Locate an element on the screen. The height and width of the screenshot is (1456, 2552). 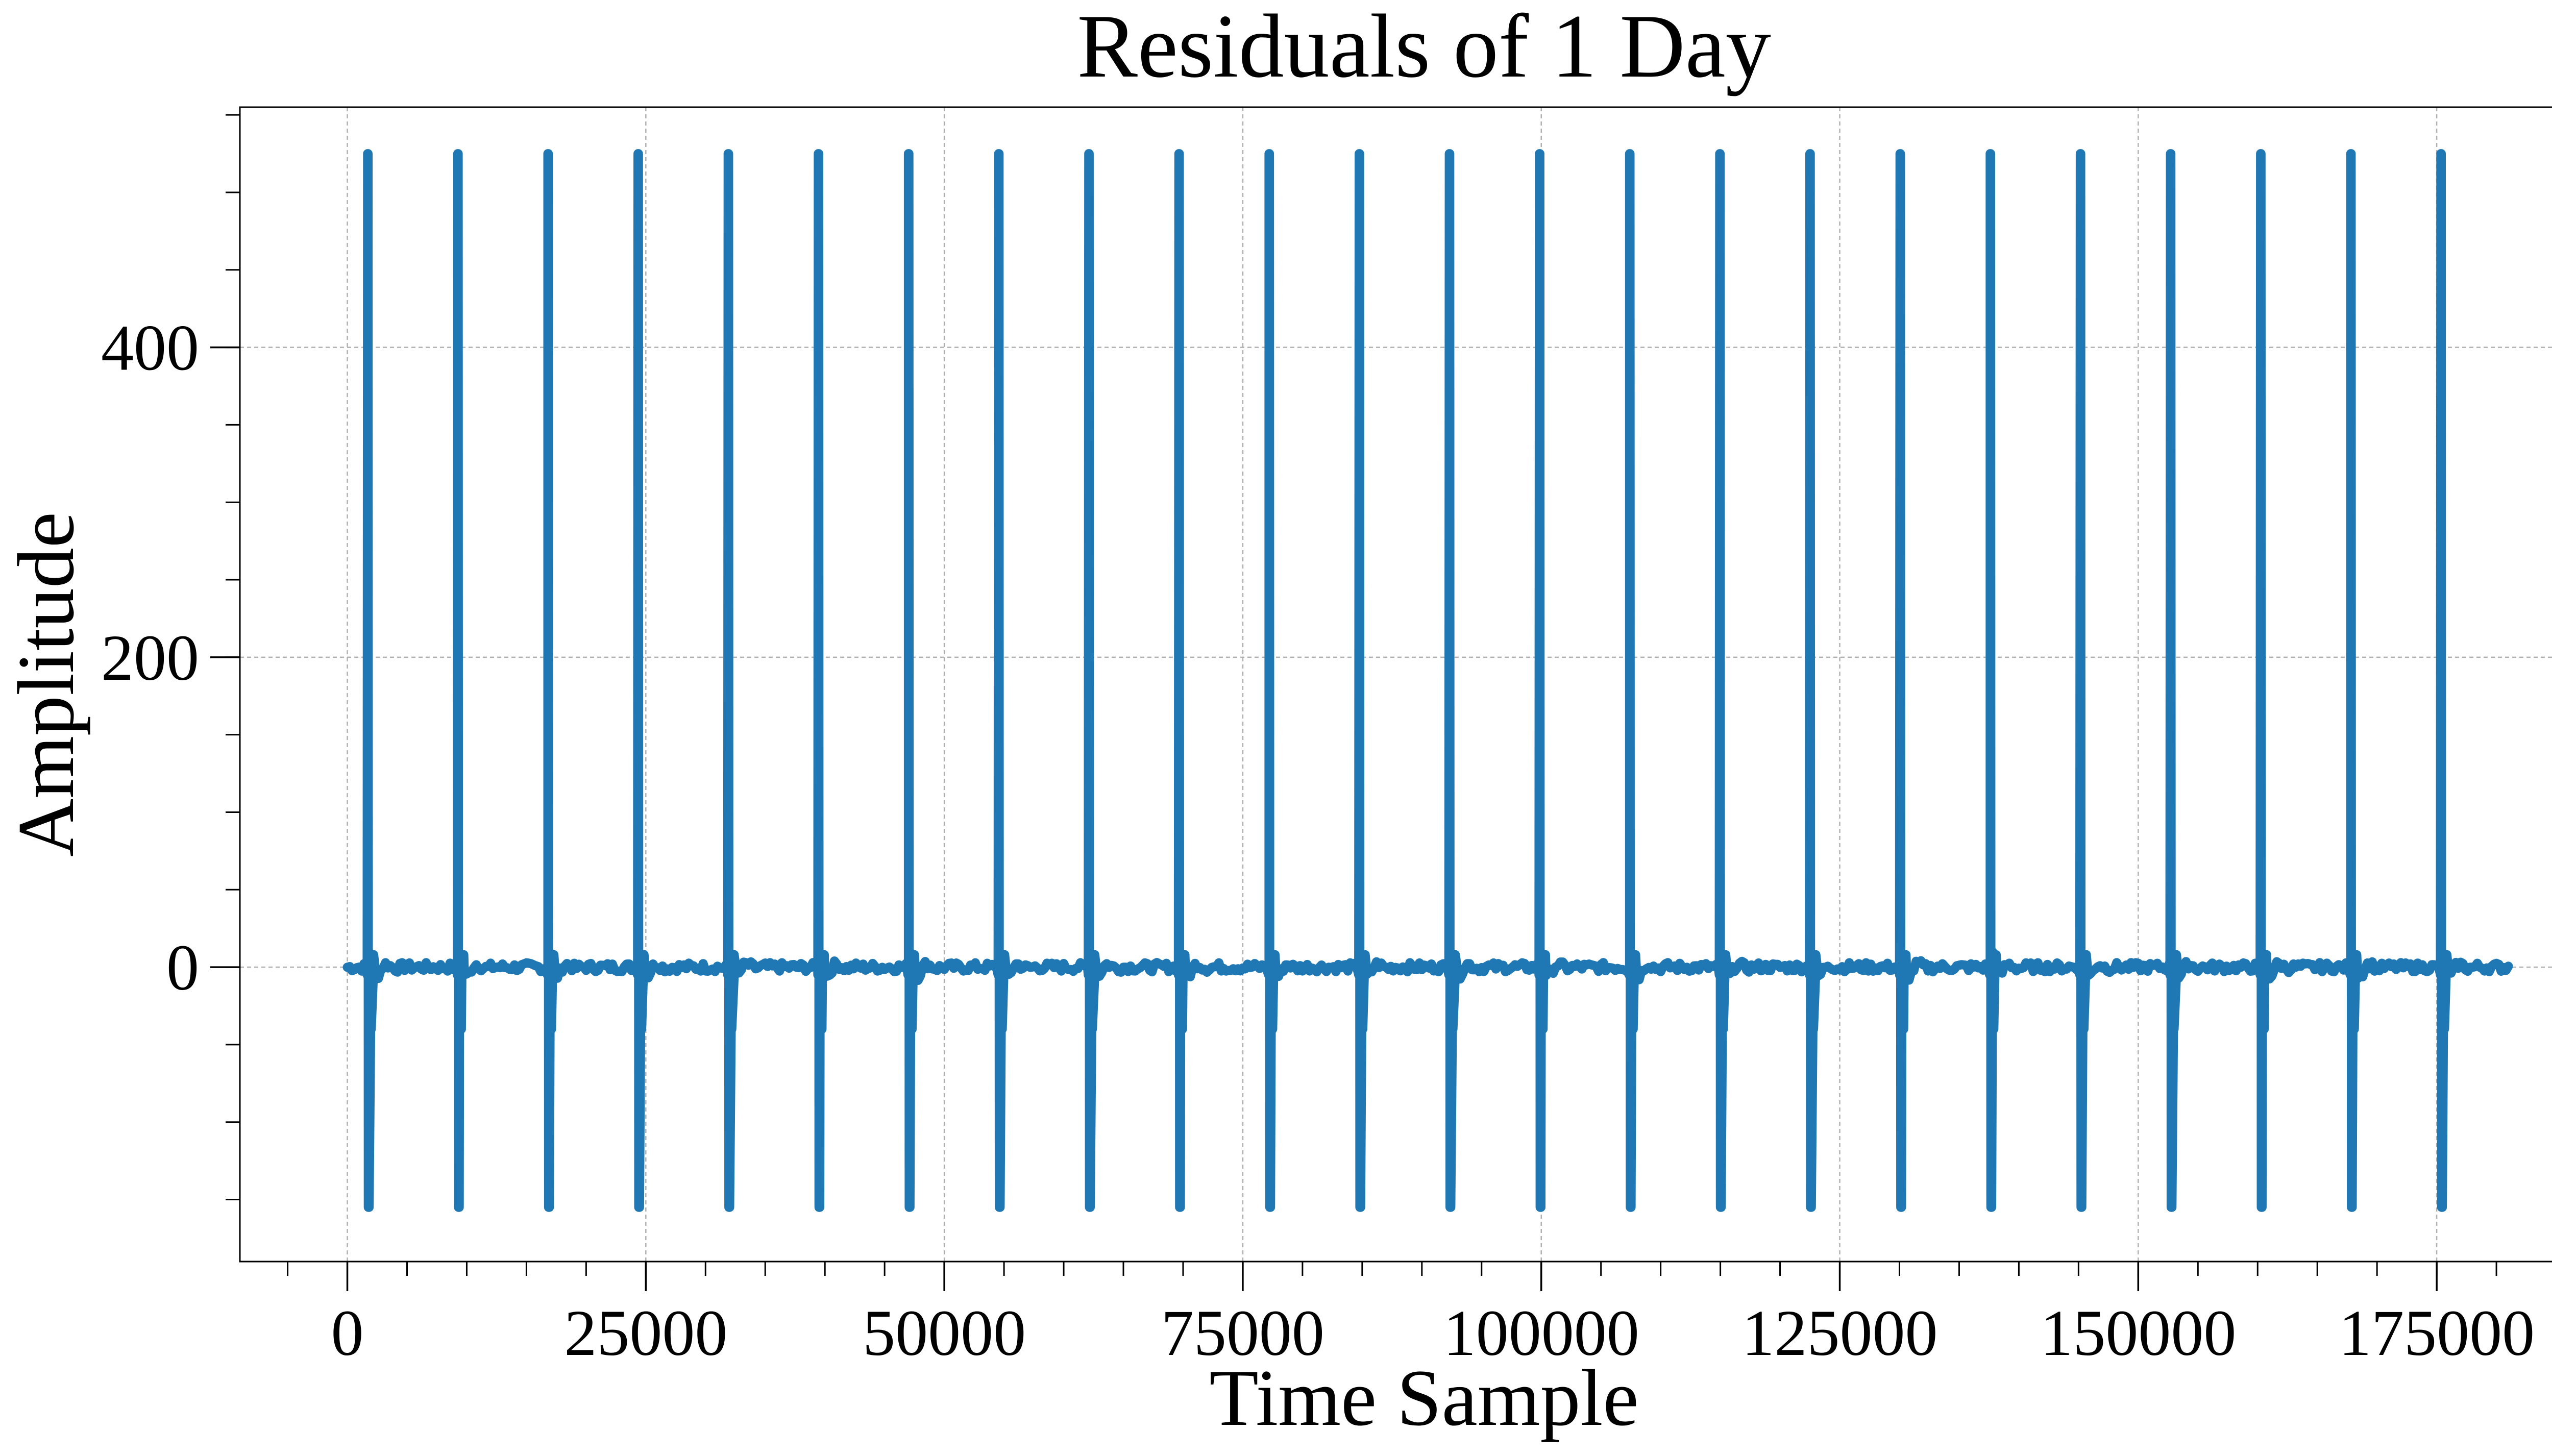
y-tick-label: 400 is located at coordinates (150, 348).